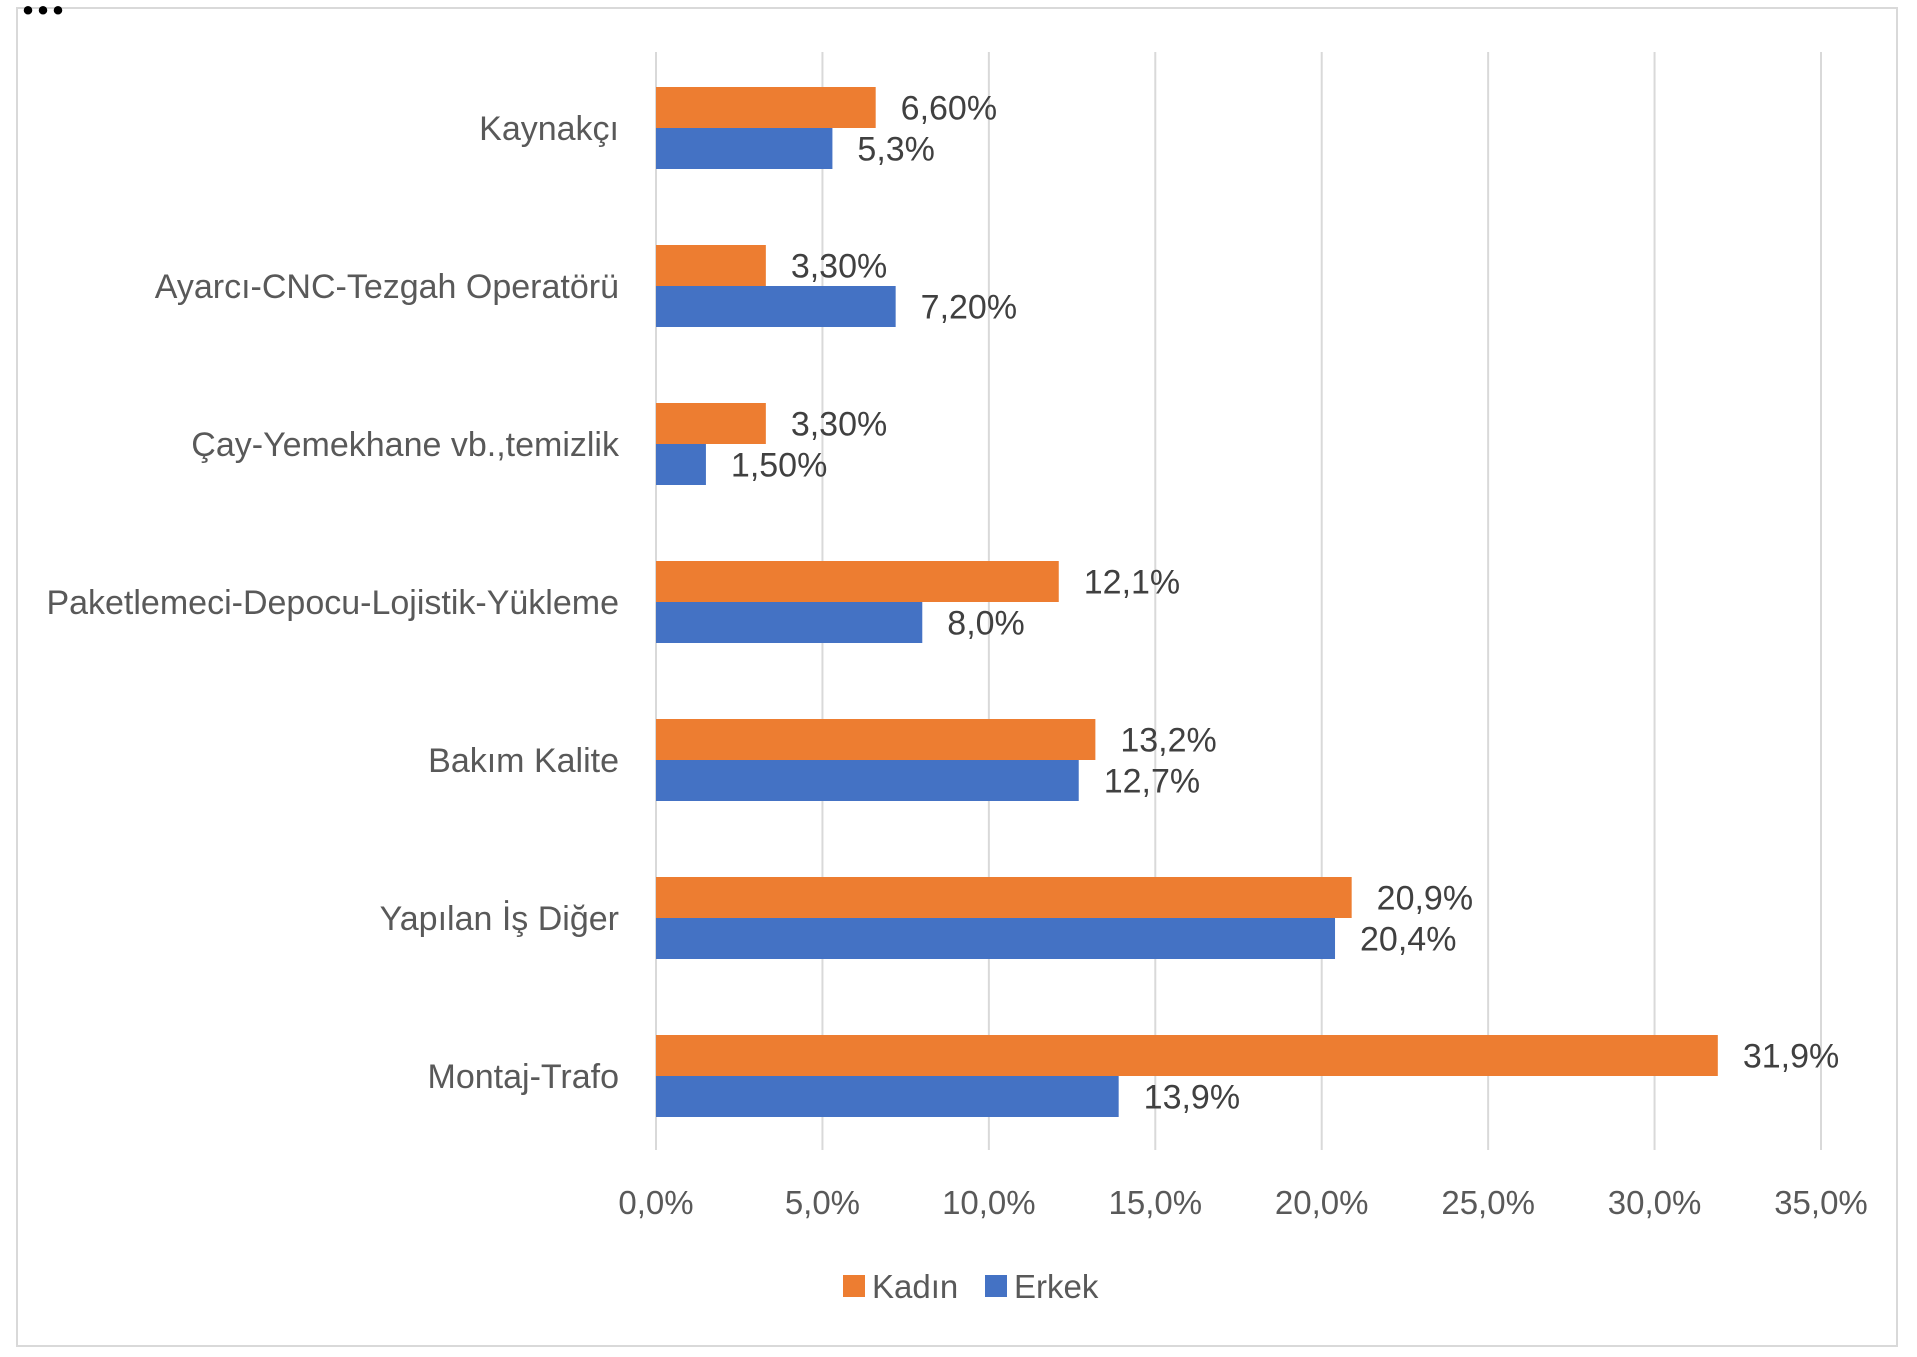 Image resolution: width=1917 pixels, height=1357 pixels. I want to click on data-label: 12,1%, so click(1132, 583).